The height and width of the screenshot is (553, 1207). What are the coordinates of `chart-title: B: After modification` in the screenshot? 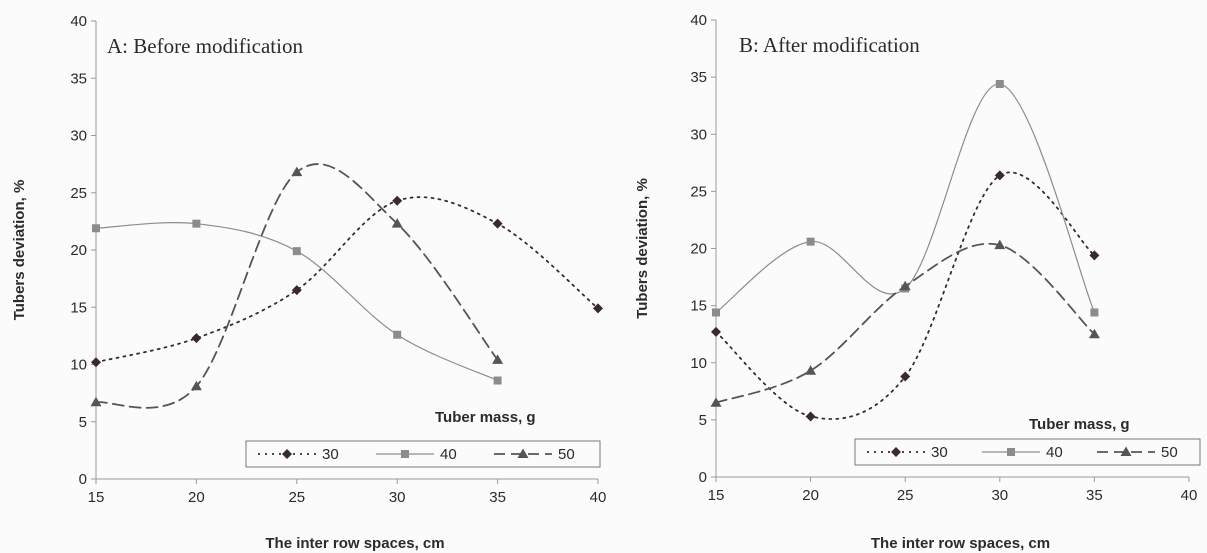 It's located at (829, 45).